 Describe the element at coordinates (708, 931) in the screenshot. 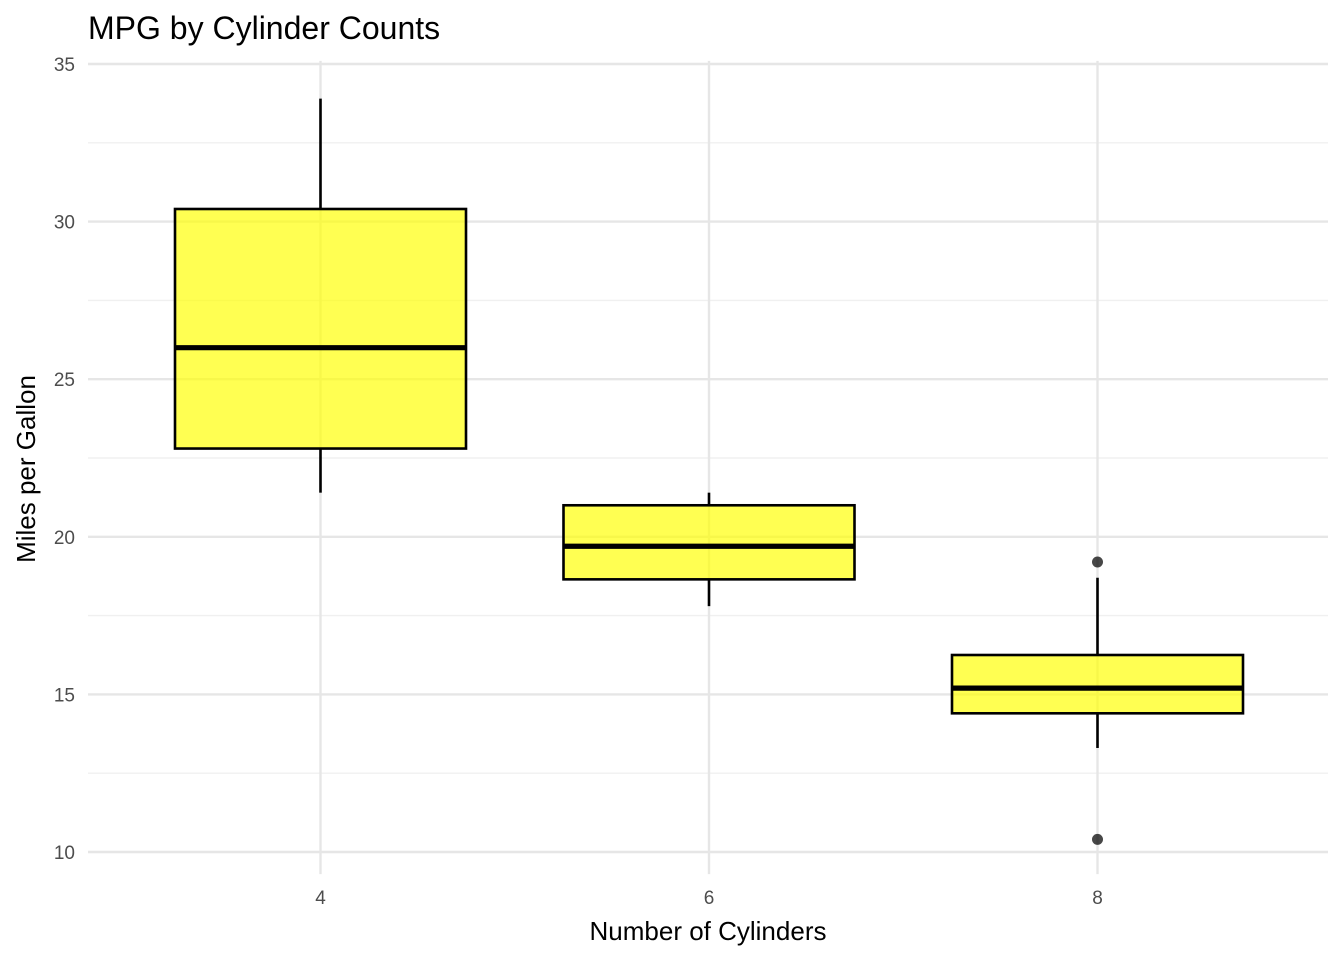

I see `x-axis-title: Number of Cylinders` at that location.